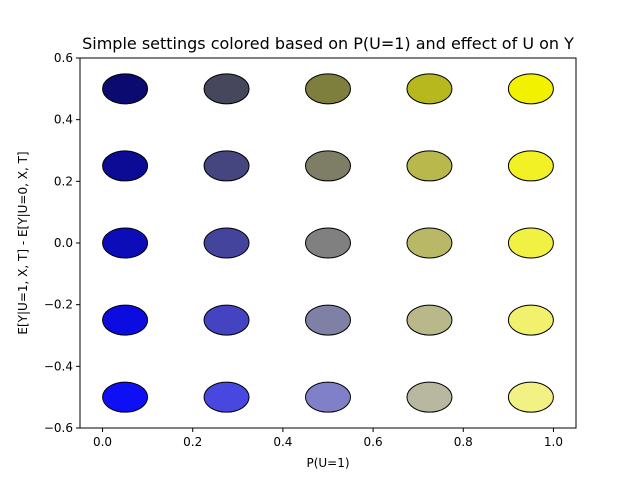  What do you see at coordinates (553, 442) in the screenshot?
I see `x-tick-label: 1.0` at bounding box center [553, 442].